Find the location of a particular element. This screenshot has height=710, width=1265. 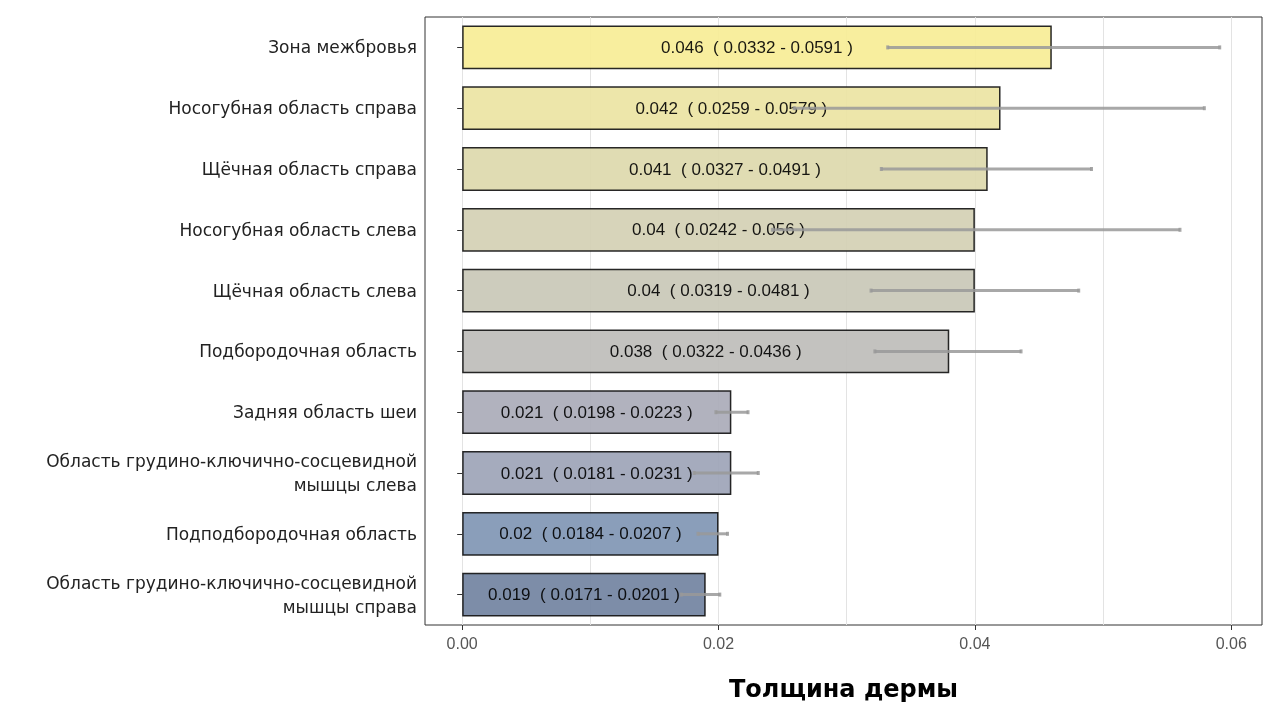

data-label: 0.021 ( 0.0181 - 0.0231 ) is located at coordinates (596, 473).